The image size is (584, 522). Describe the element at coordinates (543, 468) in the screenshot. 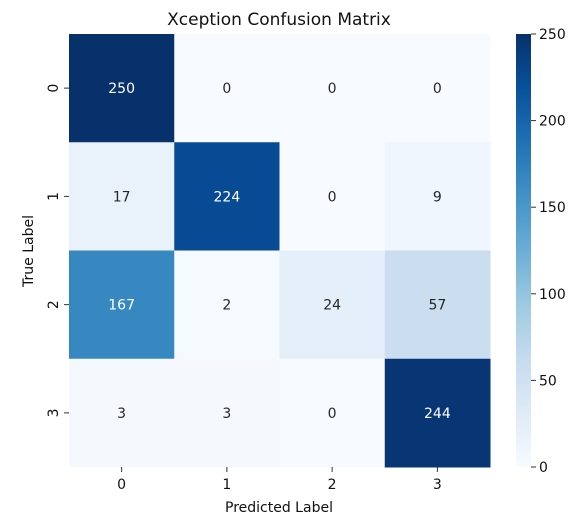

I see `colorbar-tick-label: 0` at that location.